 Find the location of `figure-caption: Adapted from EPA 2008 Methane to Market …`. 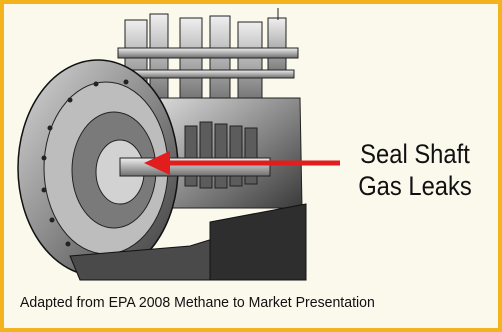

figure-caption: Adapted from EPA 2008 Methane to Market … is located at coordinates (197, 302).